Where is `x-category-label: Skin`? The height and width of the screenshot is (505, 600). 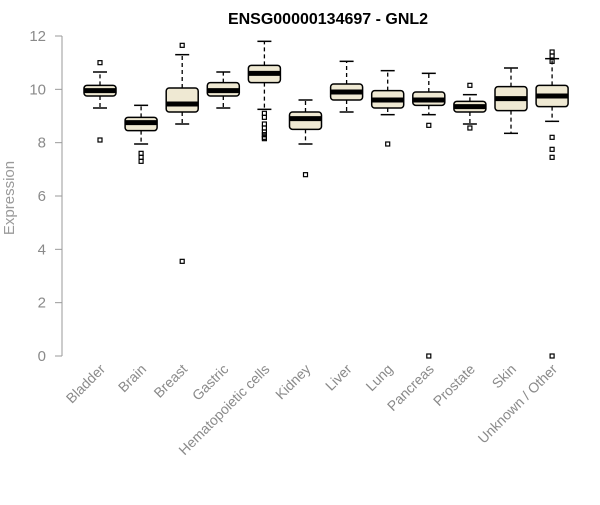 x-category-label: Skin is located at coordinates (504, 376).